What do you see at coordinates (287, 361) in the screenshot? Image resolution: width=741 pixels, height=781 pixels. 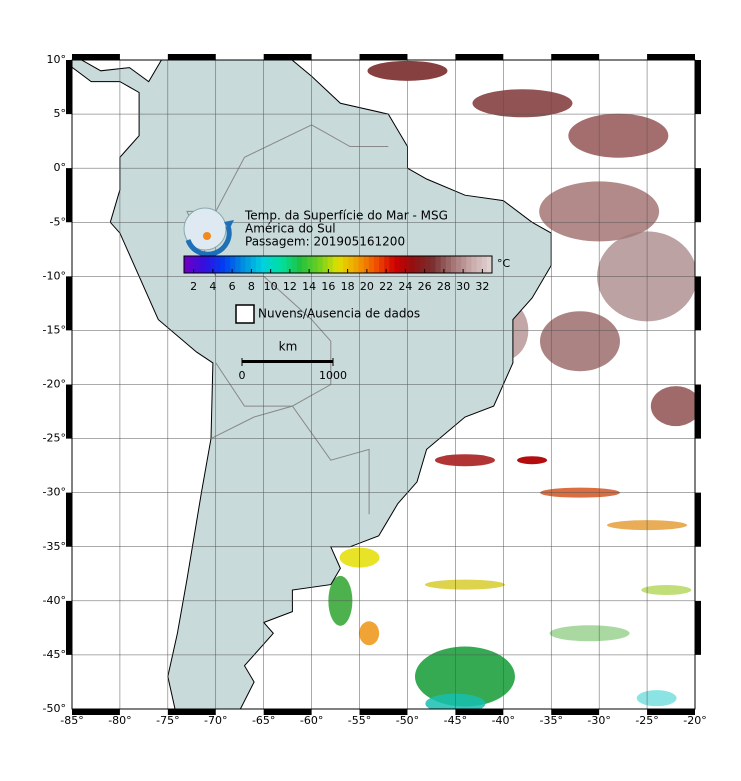 I see `scale-bar` at bounding box center [287, 361].